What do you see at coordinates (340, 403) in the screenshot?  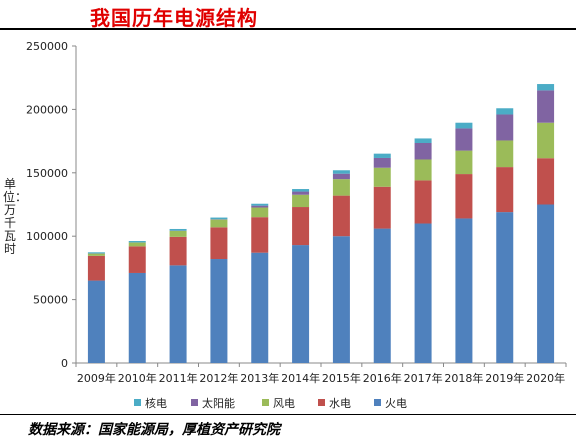 I see `legend-label: 水电` at bounding box center [340, 403].